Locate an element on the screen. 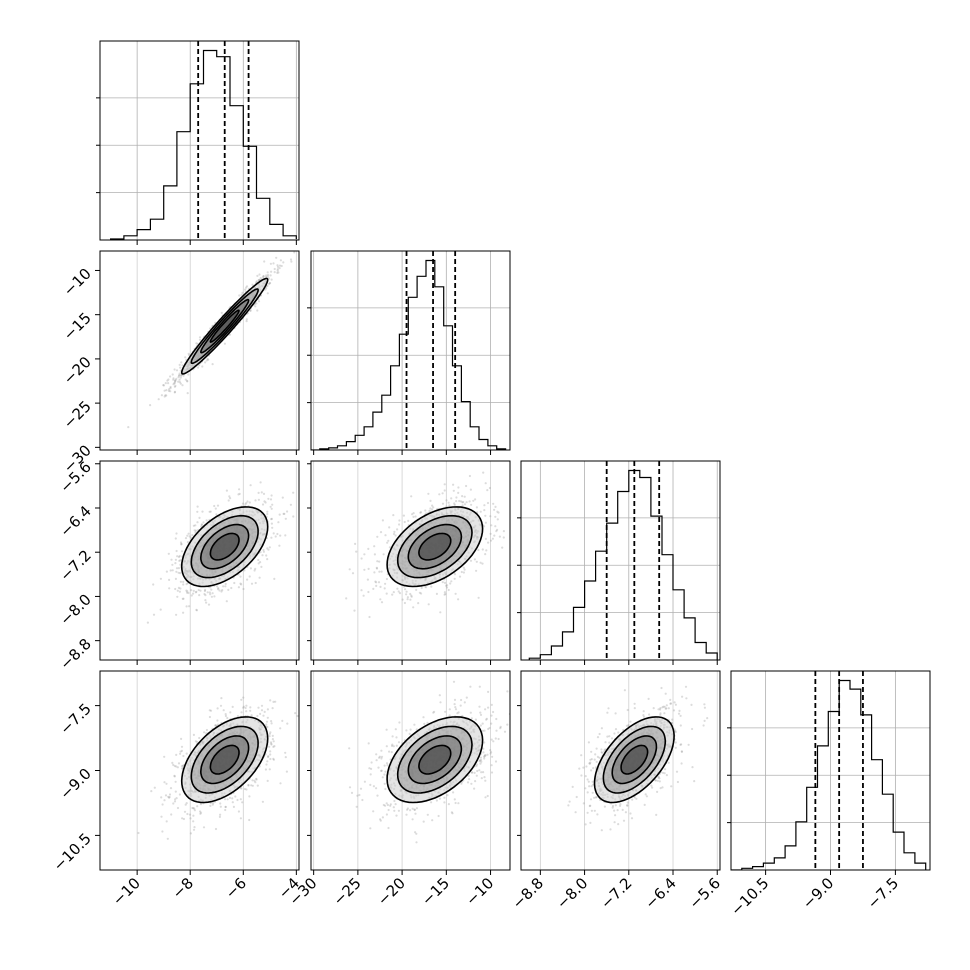 This screenshot has height=970, width=970. panel-content is located at coordinates (620, 560).